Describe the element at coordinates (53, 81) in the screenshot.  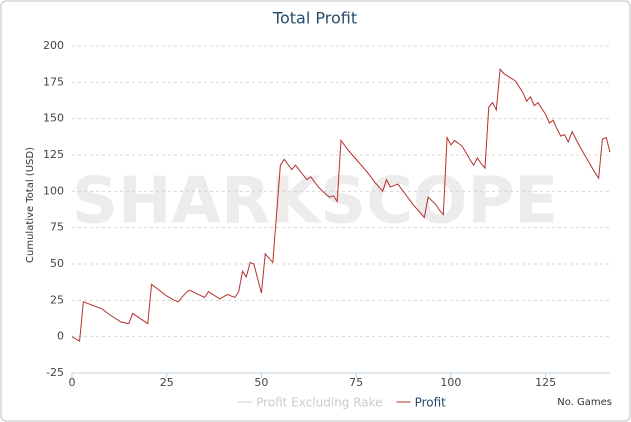
I see `y-tick-label: 175` at that location.